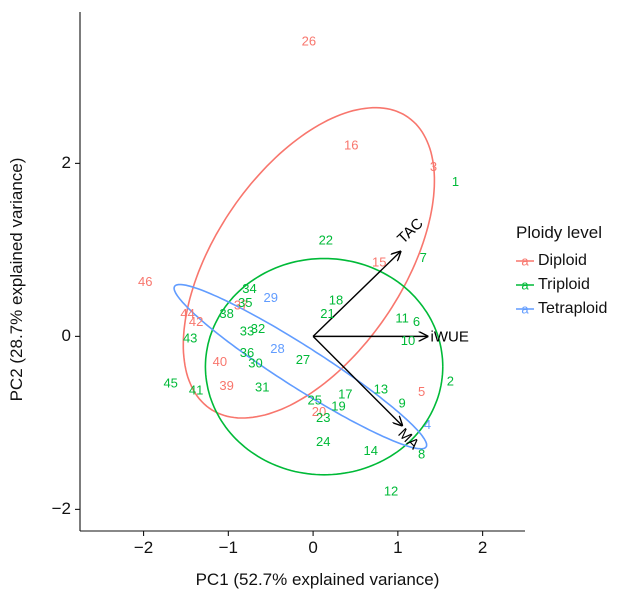  I want to click on sample-label-37: 37, so click(241, 305).